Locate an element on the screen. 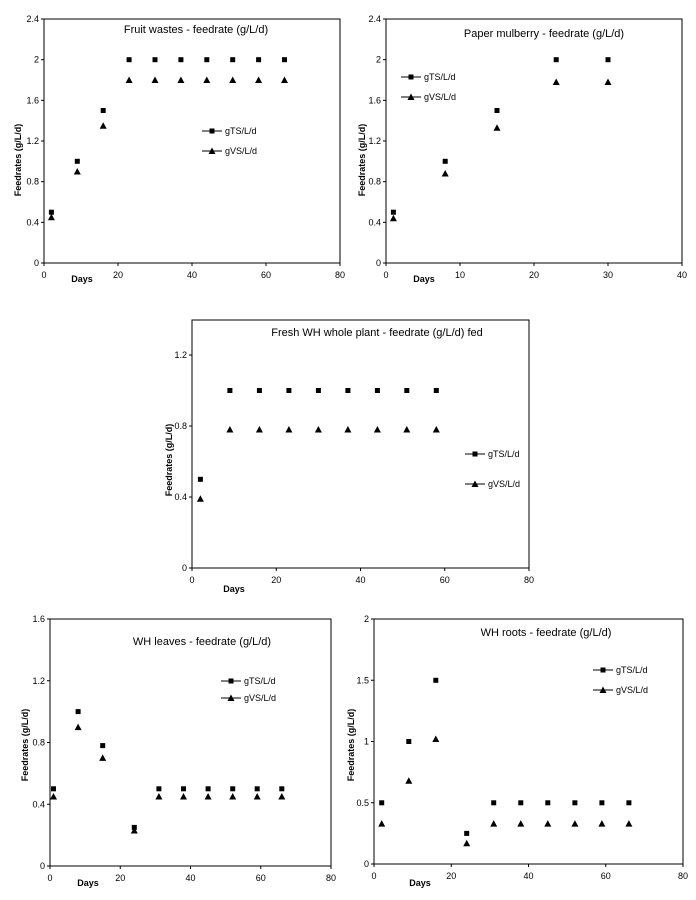 This screenshot has width=696, height=900. y-tick-label: 2.4 is located at coordinates (374, 19).